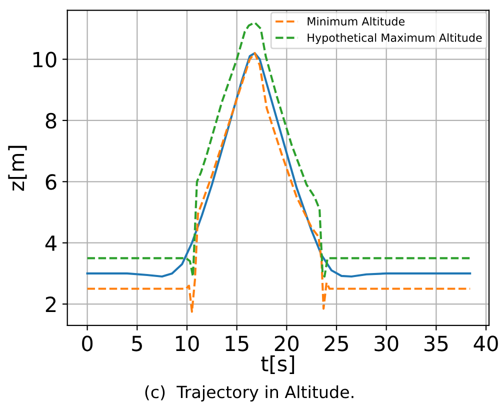 The image size is (499, 412). Describe the element at coordinates (395, 38) in the screenshot. I see `legend-label: Hypothetical Maximum Altitude` at that location.